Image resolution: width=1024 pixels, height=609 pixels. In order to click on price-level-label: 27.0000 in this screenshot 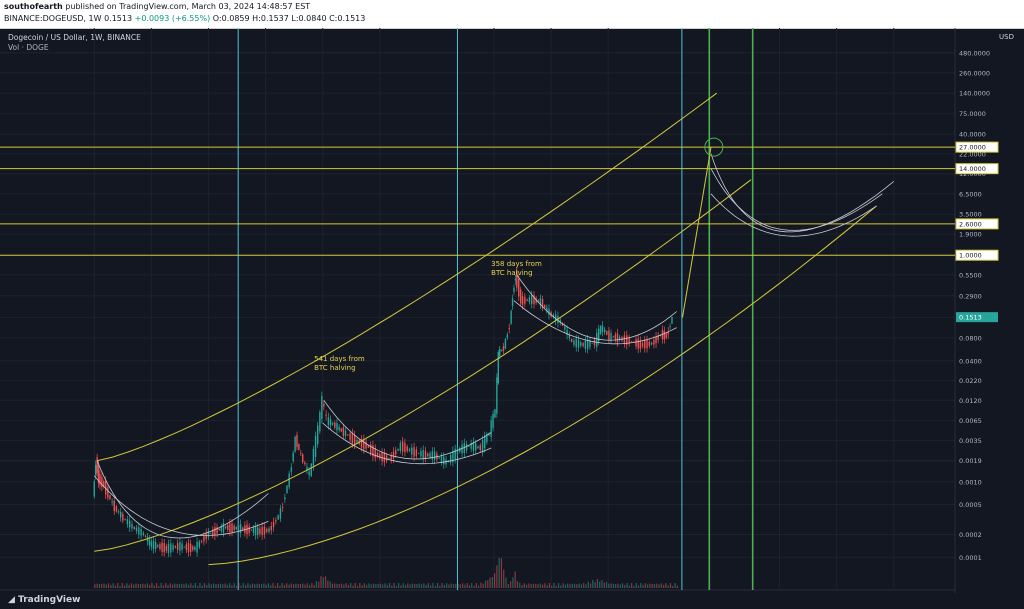, I will do `click(972, 148)`.